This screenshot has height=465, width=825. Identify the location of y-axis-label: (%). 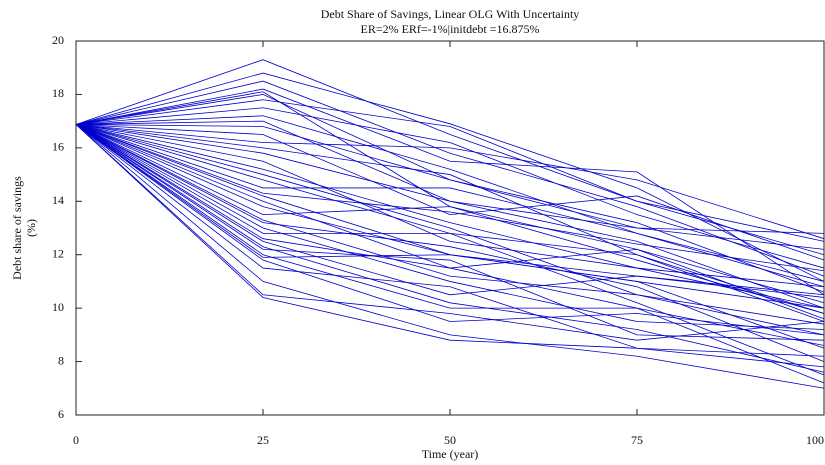
(31, 228).